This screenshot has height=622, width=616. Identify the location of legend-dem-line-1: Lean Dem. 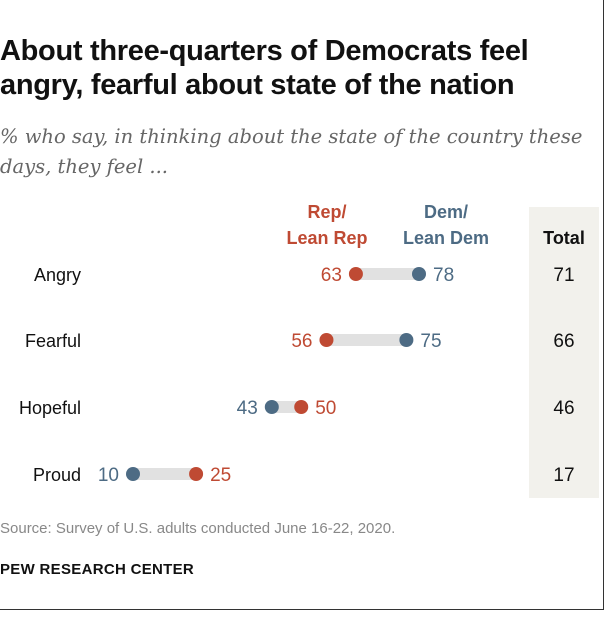
(446, 238).